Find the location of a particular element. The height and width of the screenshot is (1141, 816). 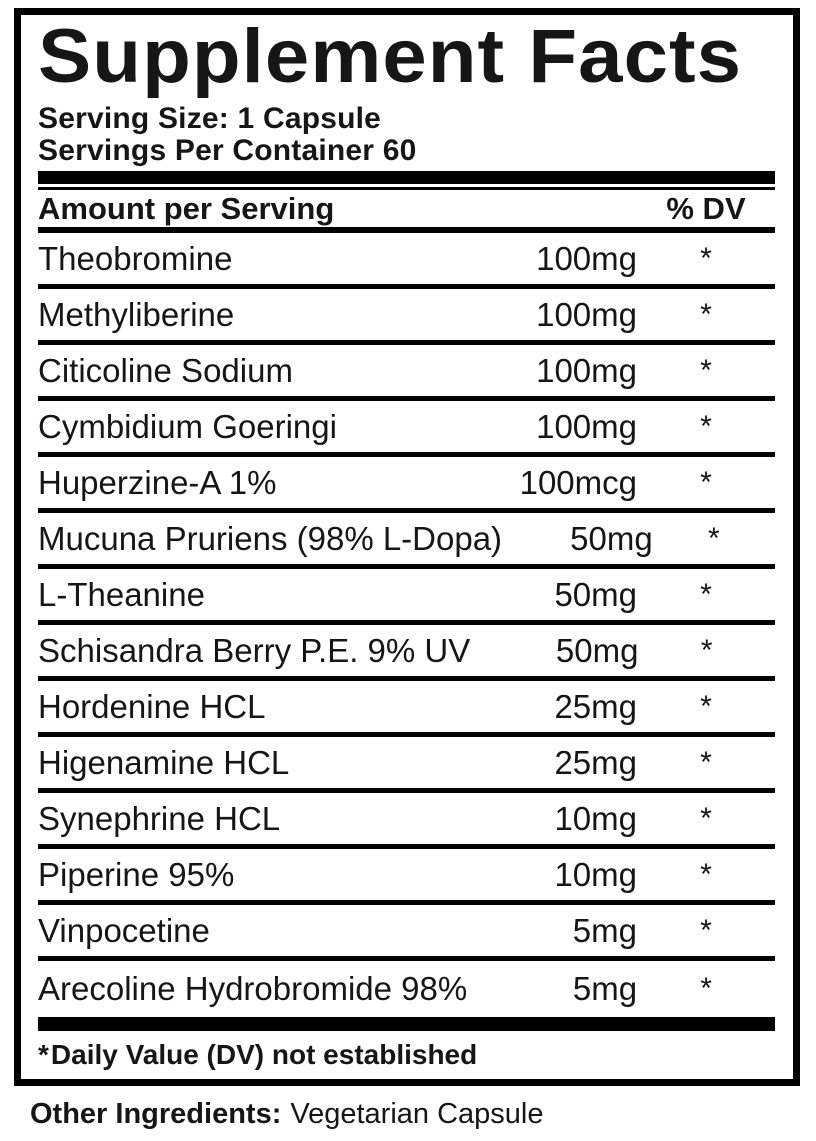

ingredient-name: Citicoline Sodium is located at coordinates (165, 370).